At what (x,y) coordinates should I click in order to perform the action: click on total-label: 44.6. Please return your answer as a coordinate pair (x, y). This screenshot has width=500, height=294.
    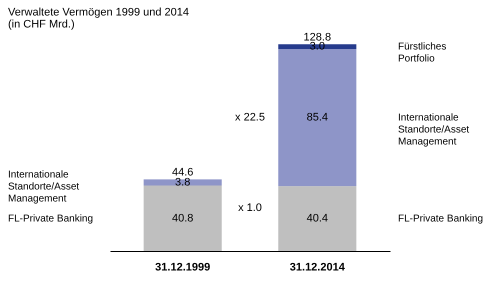
    Looking at the image, I should click on (183, 172).